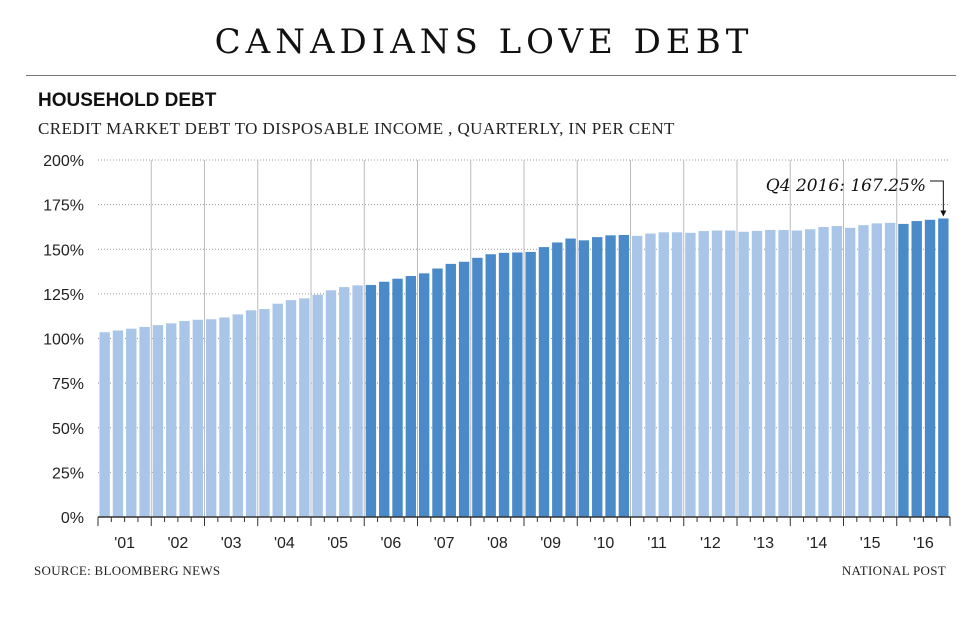 Image resolution: width=968 pixels, height=620 pixels. I want to click on x-tick-label: '07, so click(444, 543).